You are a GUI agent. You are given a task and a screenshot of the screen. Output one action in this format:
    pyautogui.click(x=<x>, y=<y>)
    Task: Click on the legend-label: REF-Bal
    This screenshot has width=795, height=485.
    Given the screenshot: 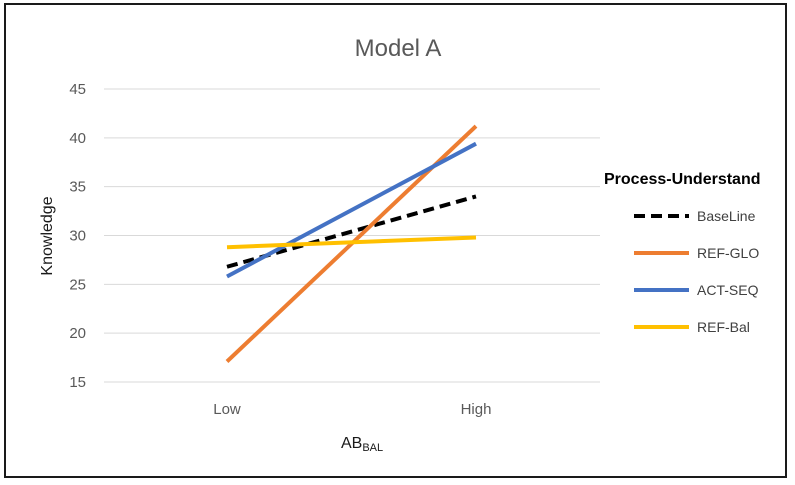 What is the action you would take?
    pyautogui.click(x=723, y=327)
    